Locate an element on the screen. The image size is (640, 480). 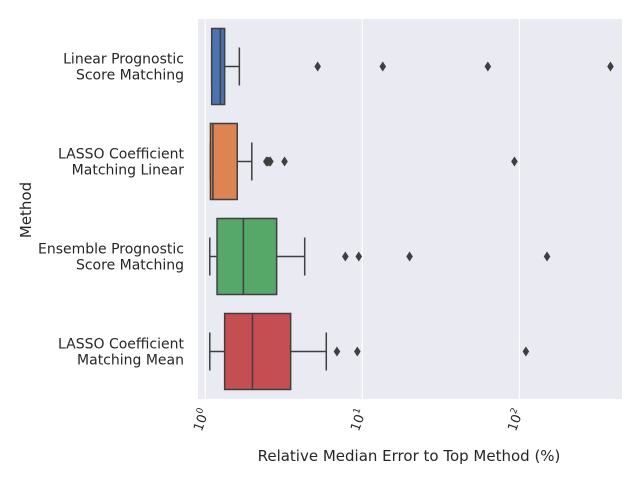
category-label-3: LASSO Coefficient Matching Mean is located at coordinates (121, 353).